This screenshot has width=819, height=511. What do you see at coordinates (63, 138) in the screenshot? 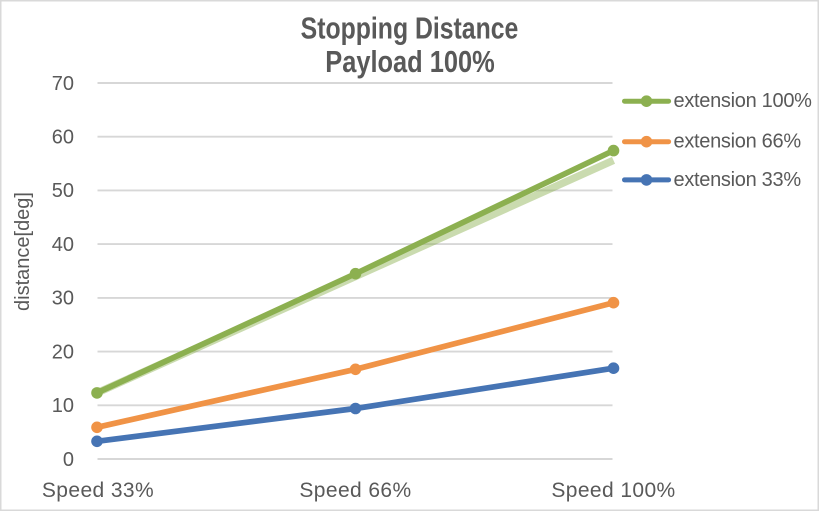
I see `svg-text: 60` at bounding box center [63, 138].